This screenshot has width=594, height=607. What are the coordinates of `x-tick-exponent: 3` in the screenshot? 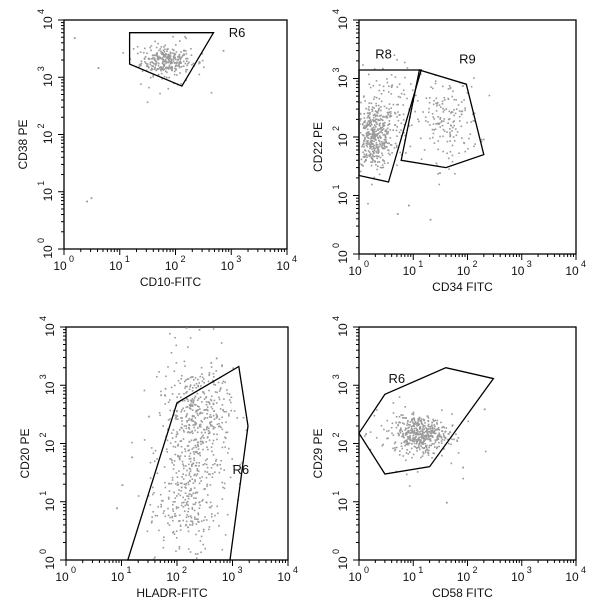 It's located at (529, 570).